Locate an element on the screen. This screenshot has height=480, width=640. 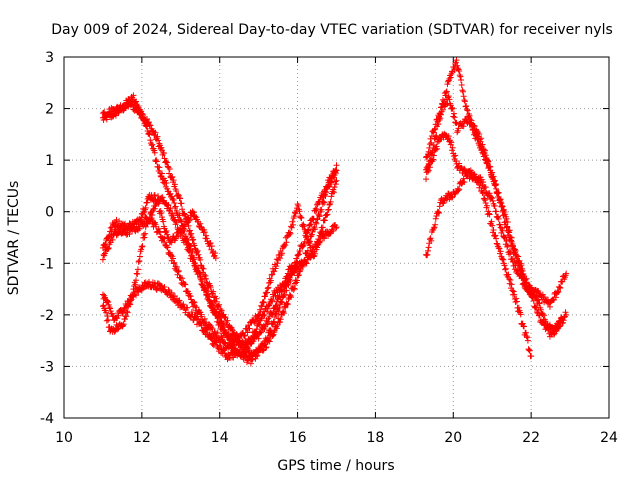
y-tick-label: 3 is located at coordinates (49, 58).